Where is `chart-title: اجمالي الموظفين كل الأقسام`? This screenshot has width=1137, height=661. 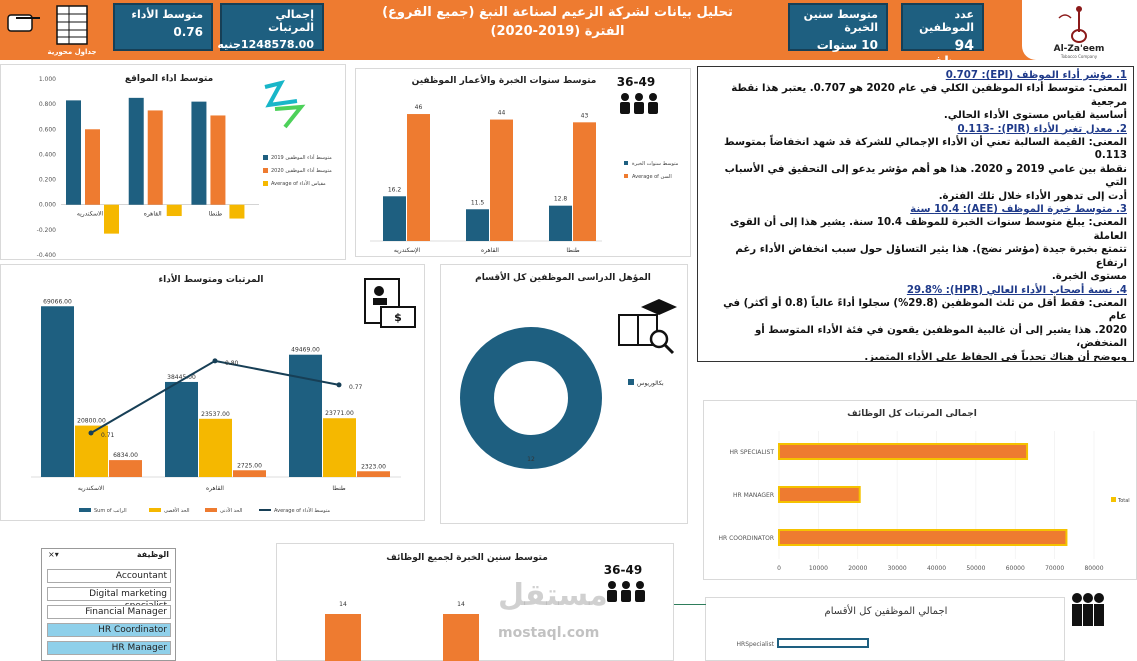
chart-title: اجمالي الموظفين كل الأقسام is located at coordinates (886, 610).